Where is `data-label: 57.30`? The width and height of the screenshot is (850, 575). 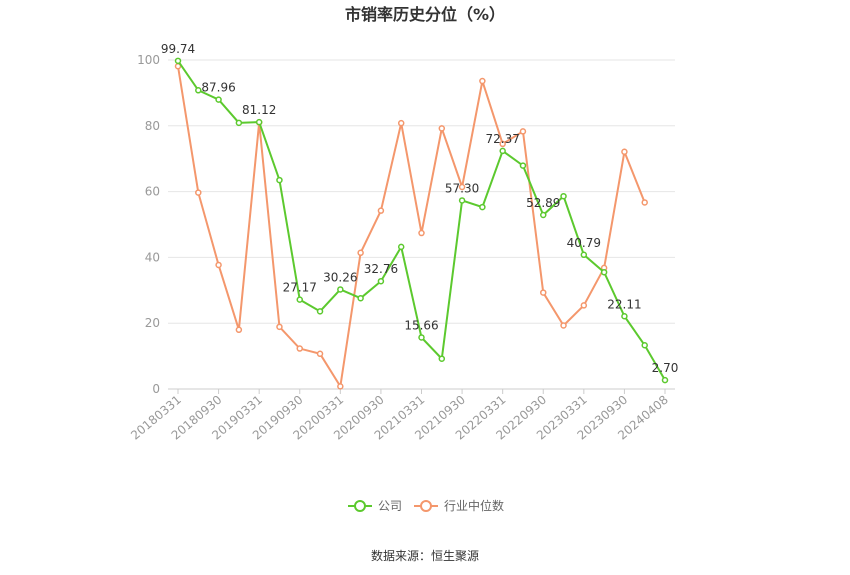
data-label: 57.30 is located at coordinates (462, 188).